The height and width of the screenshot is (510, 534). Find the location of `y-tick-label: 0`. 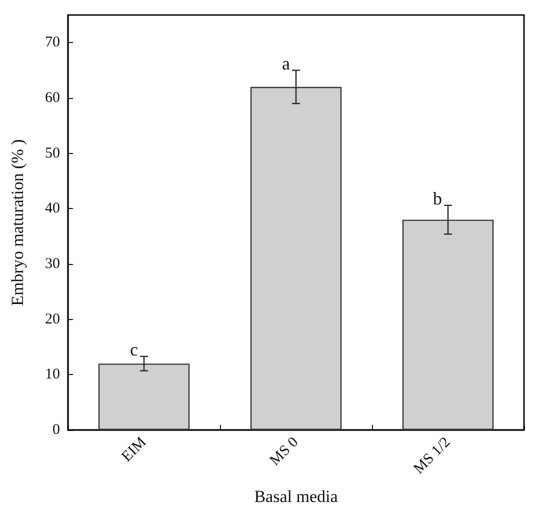

y-tick-label: 0 is located at coordinates (56, 430).